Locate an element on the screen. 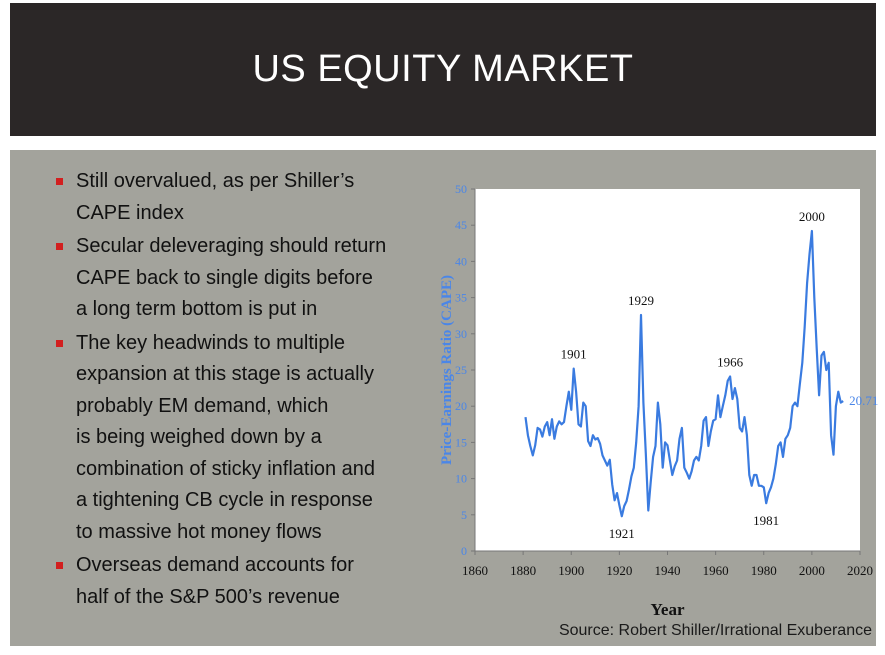 The width and height of the screenshot is (885, 655). annotation-label: 1921 is located at coordinates (622, 533).